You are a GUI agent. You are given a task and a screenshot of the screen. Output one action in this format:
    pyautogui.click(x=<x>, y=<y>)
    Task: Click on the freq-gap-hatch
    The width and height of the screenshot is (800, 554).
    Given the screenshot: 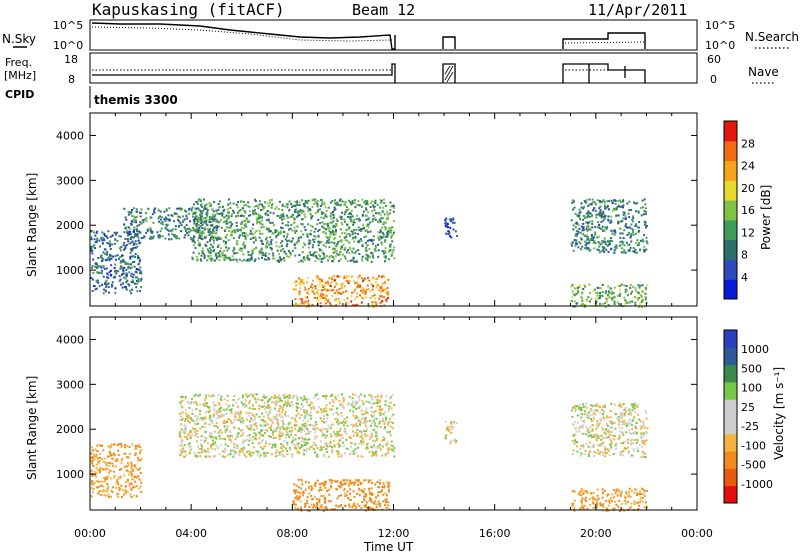 What is the action you would take?
    pyautogui.click(x=449, y=74)
    